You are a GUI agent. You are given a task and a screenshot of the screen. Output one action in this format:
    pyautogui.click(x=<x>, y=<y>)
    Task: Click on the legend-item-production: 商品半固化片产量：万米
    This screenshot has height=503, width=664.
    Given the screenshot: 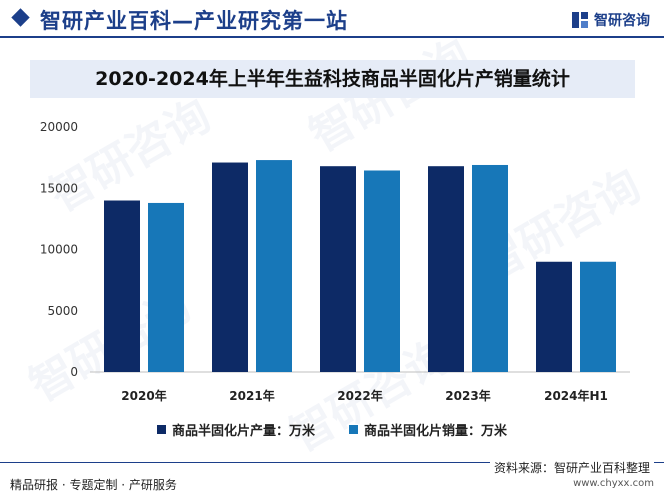 What is the action you would take?
    pyautogui.click(x=235, y=429)
    